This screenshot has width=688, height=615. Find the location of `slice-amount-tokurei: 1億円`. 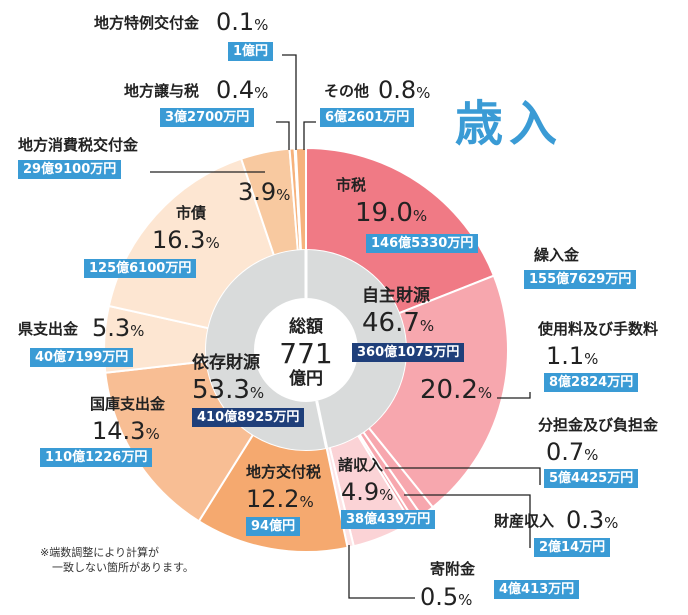

slice-amount-tokurei: 1億円 is located at coordinates (251, 51).